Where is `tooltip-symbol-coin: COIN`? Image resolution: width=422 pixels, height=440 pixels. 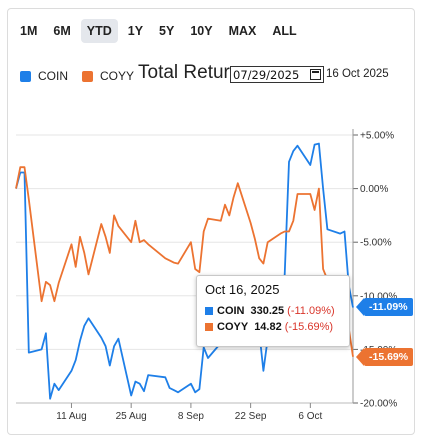
tooltip-symbol-coin: COIN is located at coordinates (231, 311).